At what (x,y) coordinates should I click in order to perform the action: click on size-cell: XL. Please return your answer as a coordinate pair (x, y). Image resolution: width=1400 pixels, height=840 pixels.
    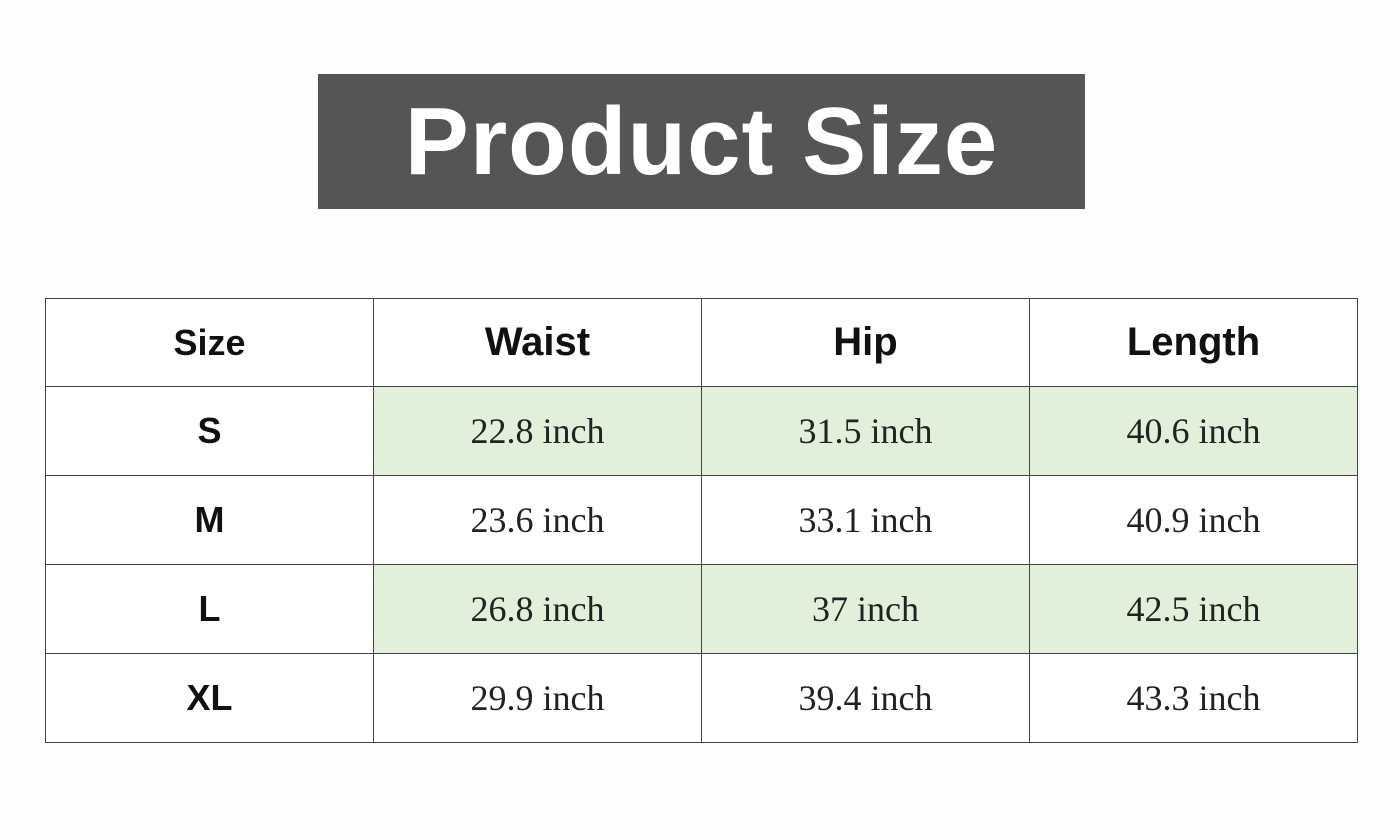
    Looking at the image, I should click on (209, 698).